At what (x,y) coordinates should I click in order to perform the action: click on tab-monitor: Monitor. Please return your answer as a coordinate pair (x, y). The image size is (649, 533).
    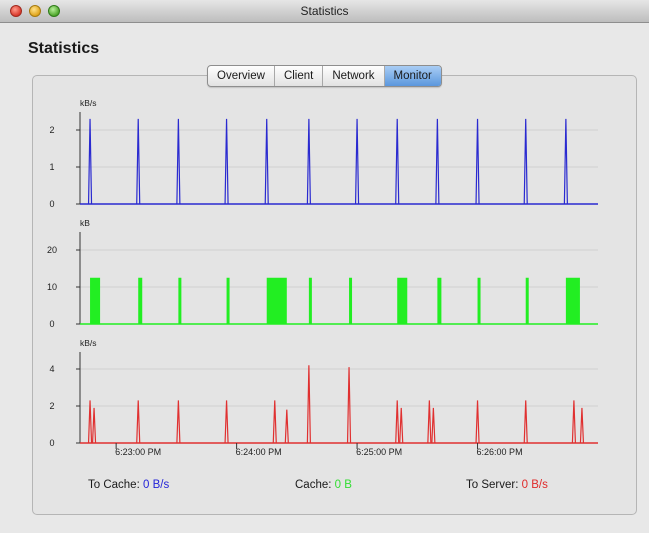
    Looking at the image, I should click on (412, 76).